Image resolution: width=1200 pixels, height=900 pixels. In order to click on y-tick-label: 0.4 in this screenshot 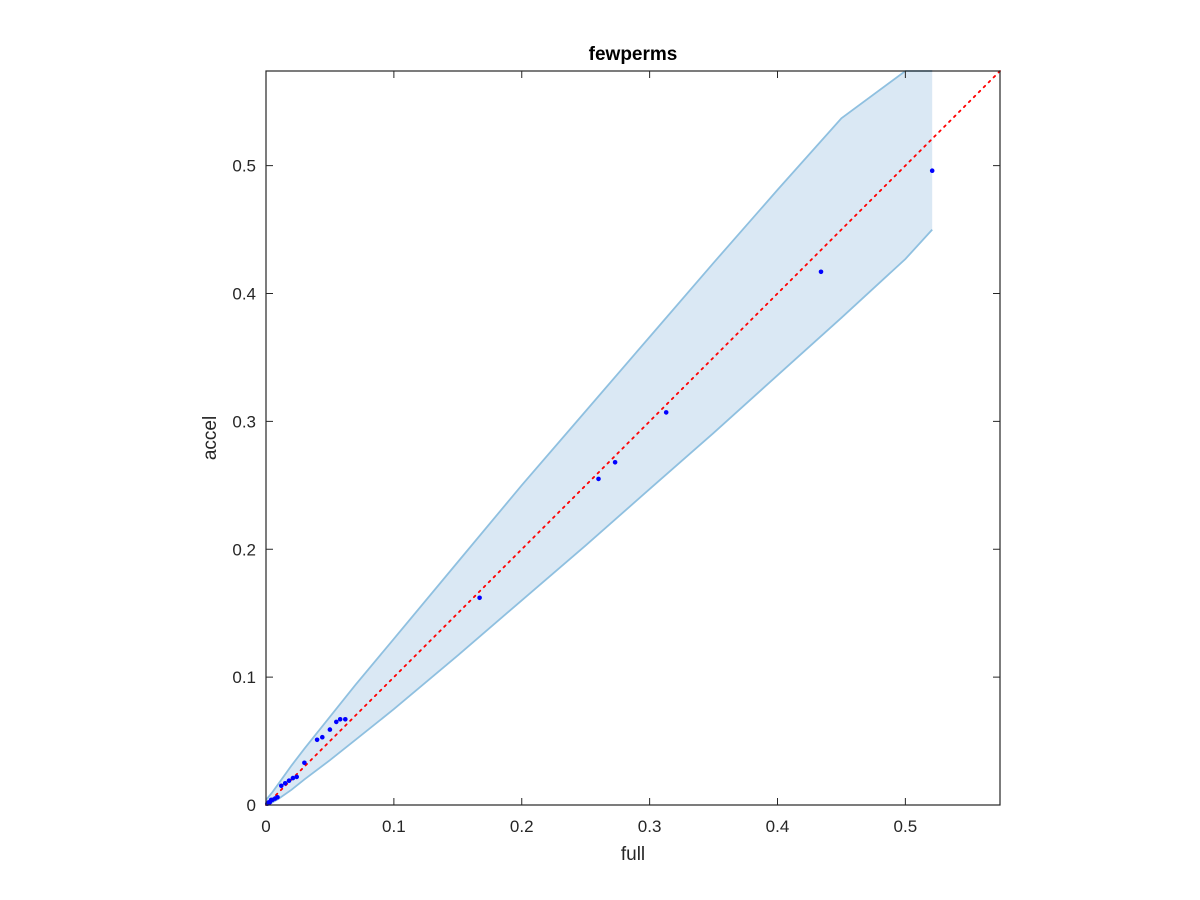, I will do `click(244, 294)`.